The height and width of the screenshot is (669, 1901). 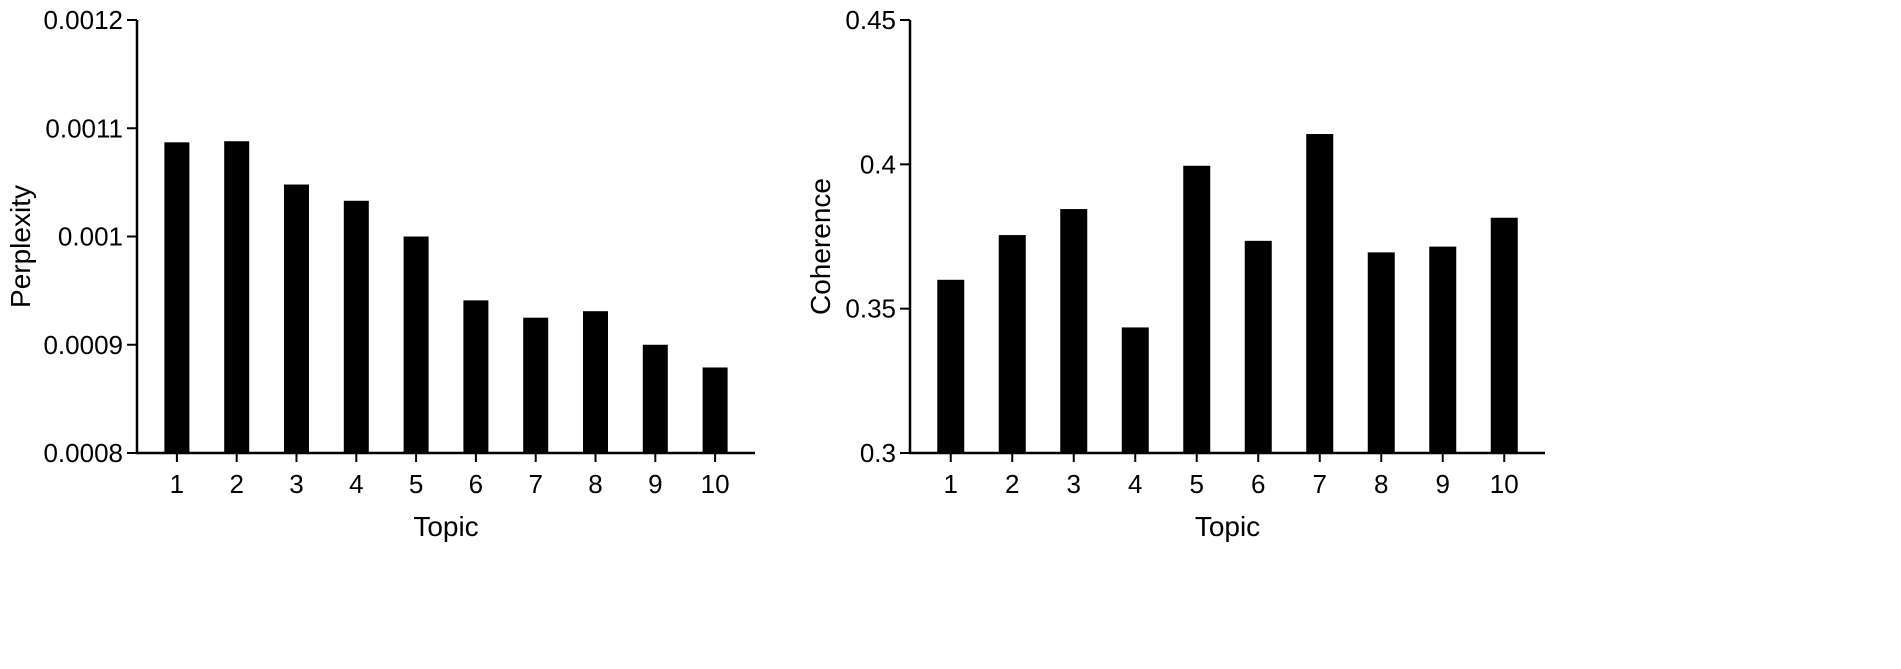 I want to click on coherence-x-tick-label: 3, so click(x=1074, y=484).